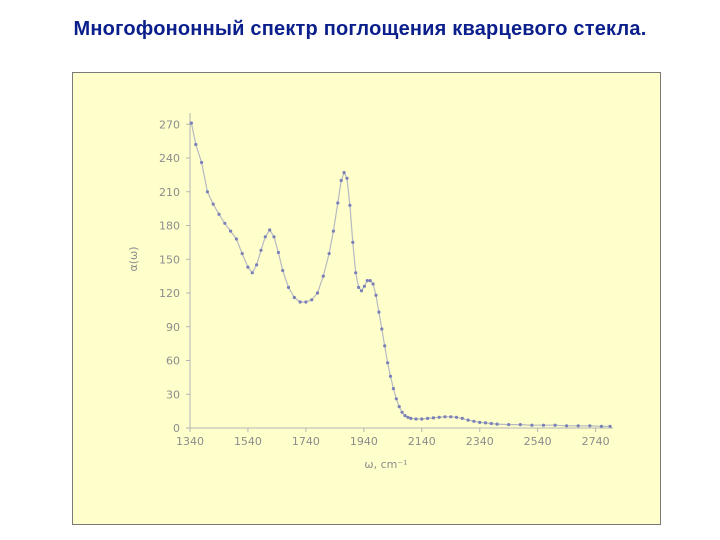  I want to click on x-tick-label: 2540, so click(538, 441).